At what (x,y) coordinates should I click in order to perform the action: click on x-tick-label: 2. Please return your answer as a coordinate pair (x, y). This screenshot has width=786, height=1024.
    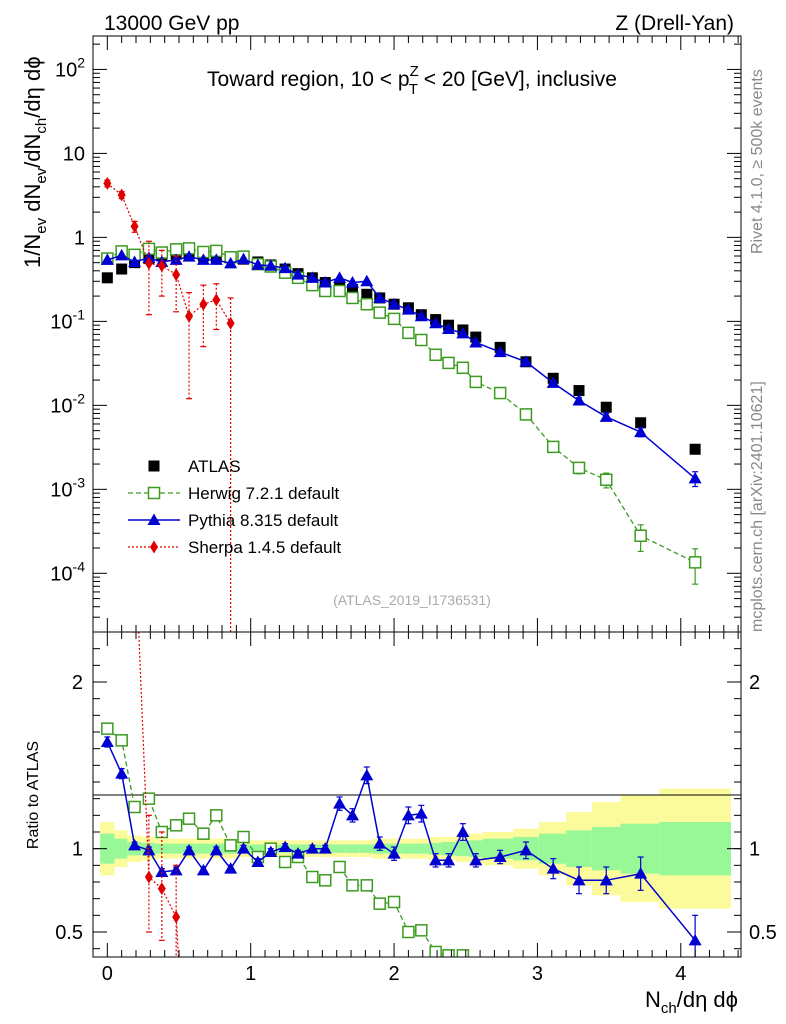
    Looking at the image, I should click on (393, 974).